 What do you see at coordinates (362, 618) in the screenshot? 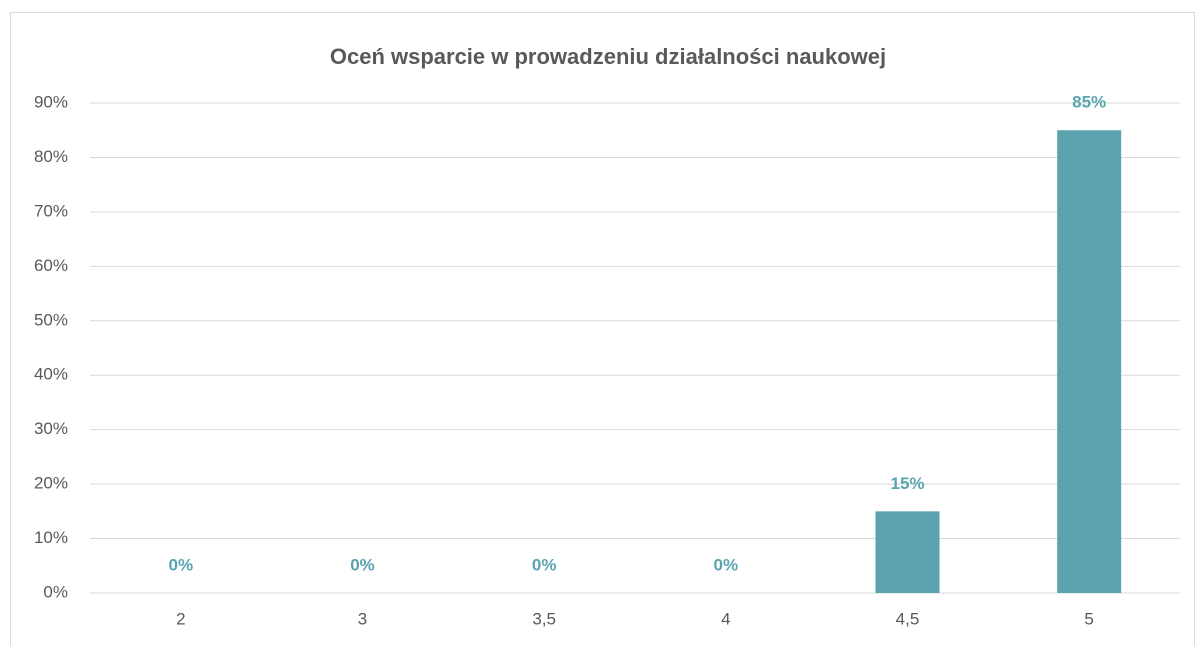
I see `x-tick-label: 3` at bounding box center [362, 618].